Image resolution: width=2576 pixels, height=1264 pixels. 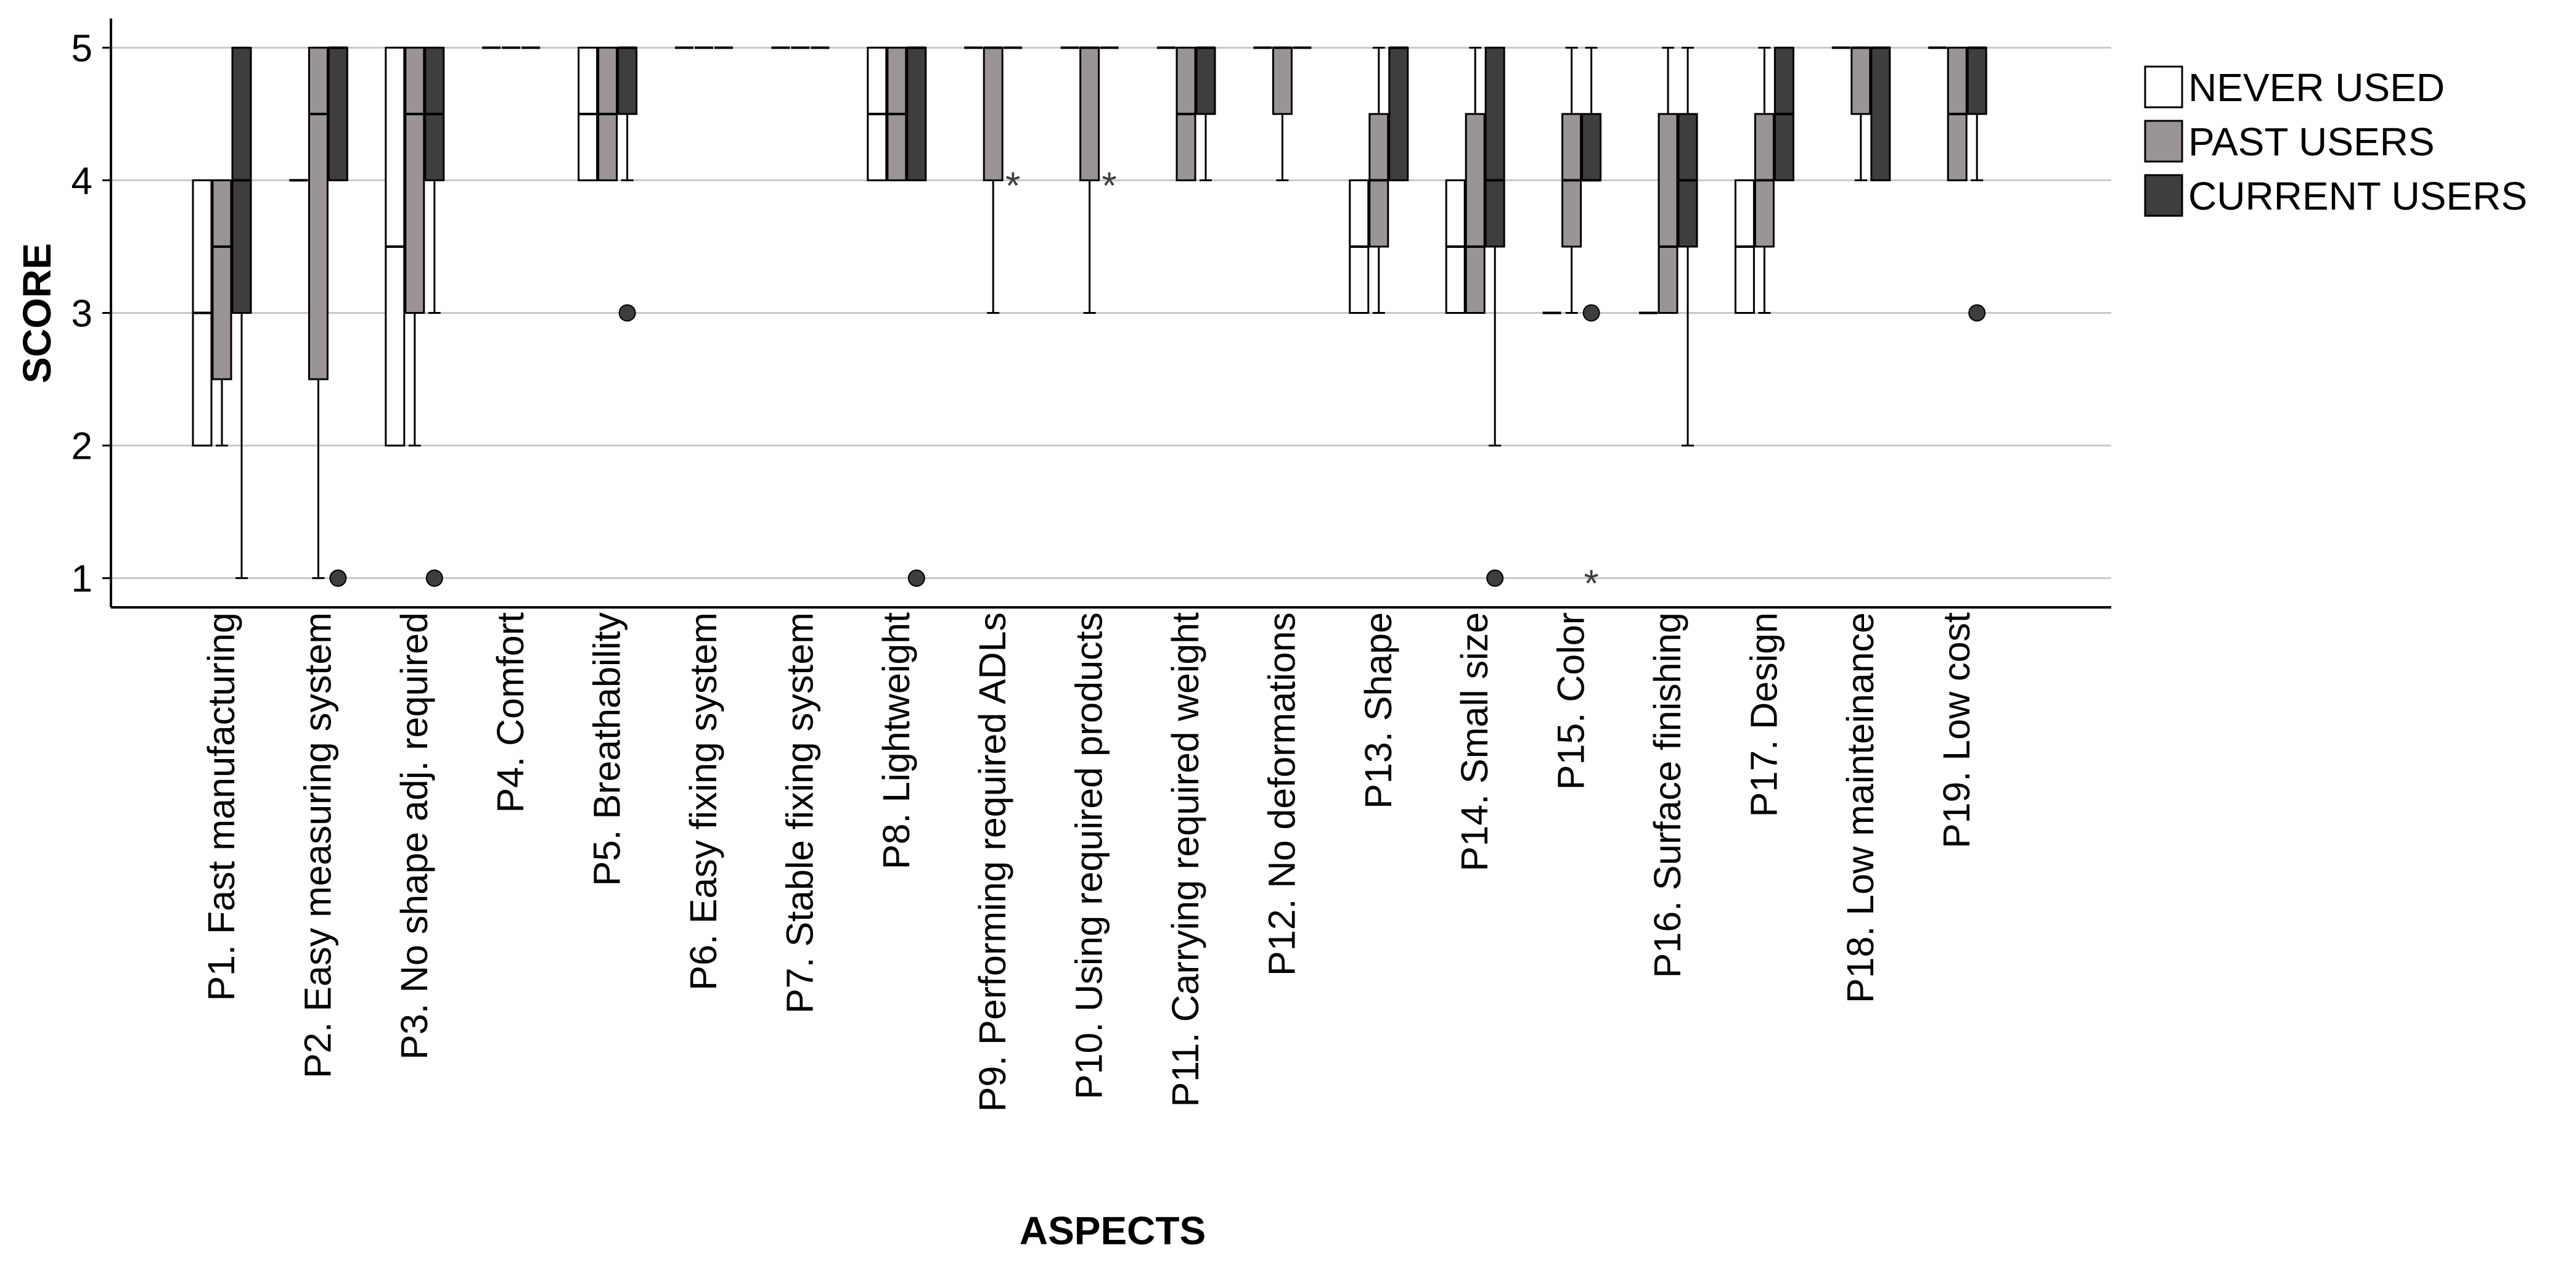 I want to click on legend: NEVER USED PAST USERS CURRENT USERS, so click(x=2335, y=141).